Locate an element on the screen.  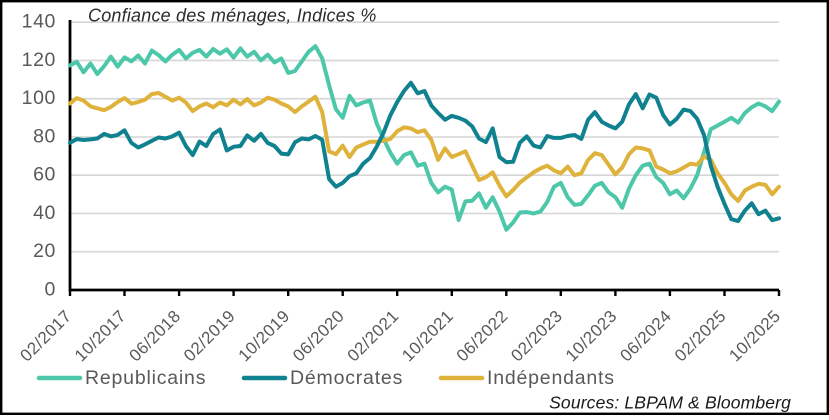
svg-text: 0 is located at coordinates (50, 290).